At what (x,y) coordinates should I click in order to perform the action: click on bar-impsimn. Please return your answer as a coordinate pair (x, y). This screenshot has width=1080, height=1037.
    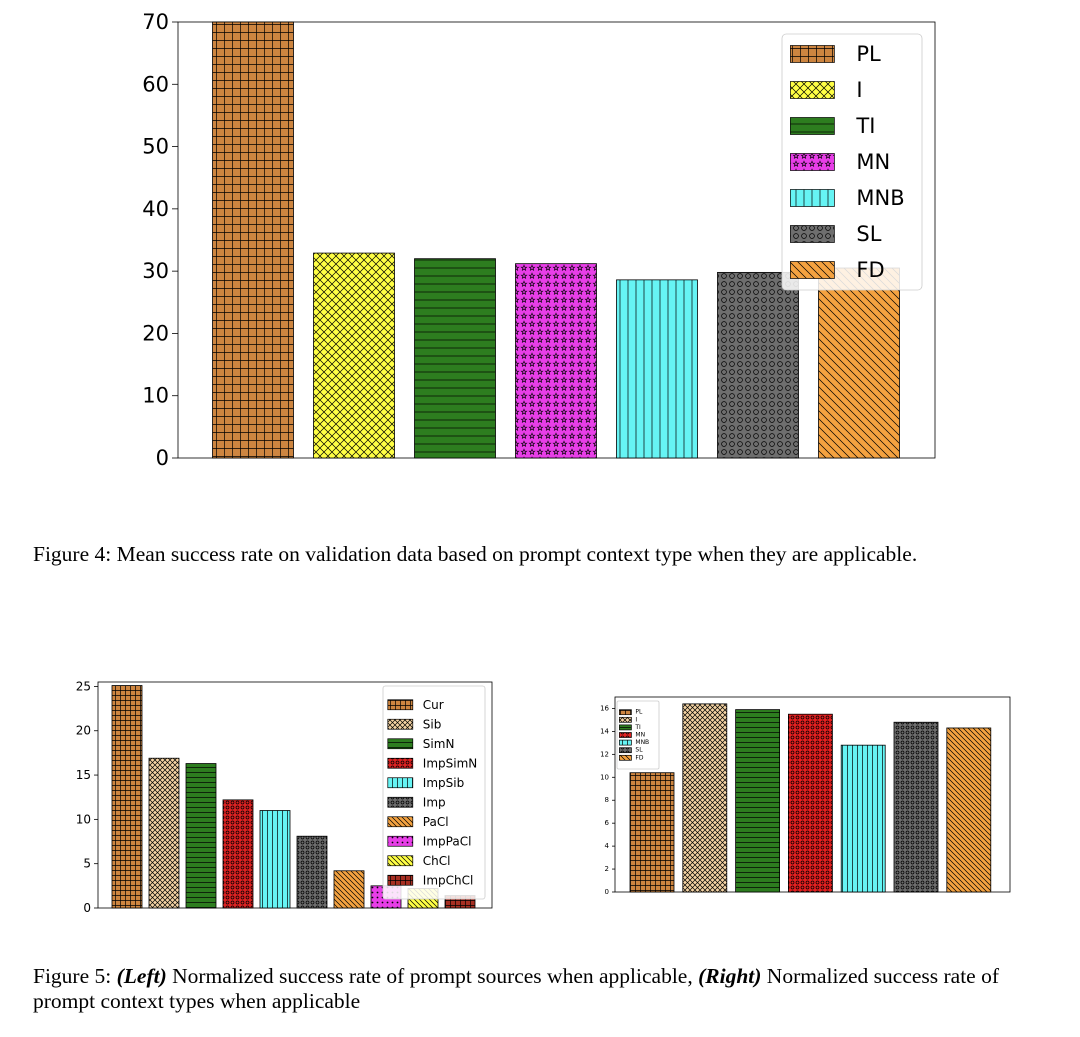
    Looking at the image, I should click on (238, 854).